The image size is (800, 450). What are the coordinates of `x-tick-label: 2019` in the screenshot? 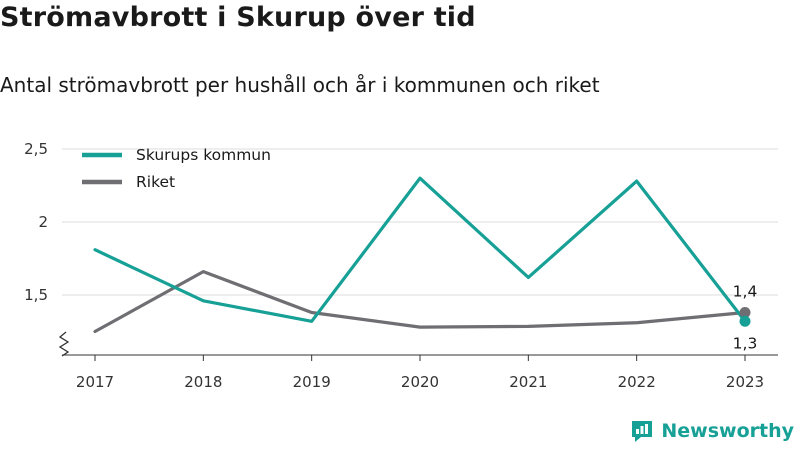 It's located at (312, 382).